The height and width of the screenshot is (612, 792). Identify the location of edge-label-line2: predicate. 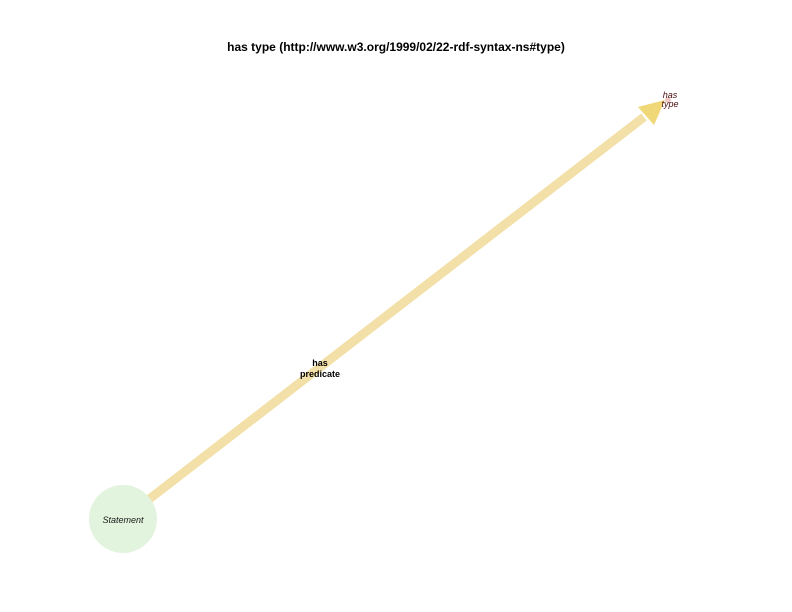
(320, 374).